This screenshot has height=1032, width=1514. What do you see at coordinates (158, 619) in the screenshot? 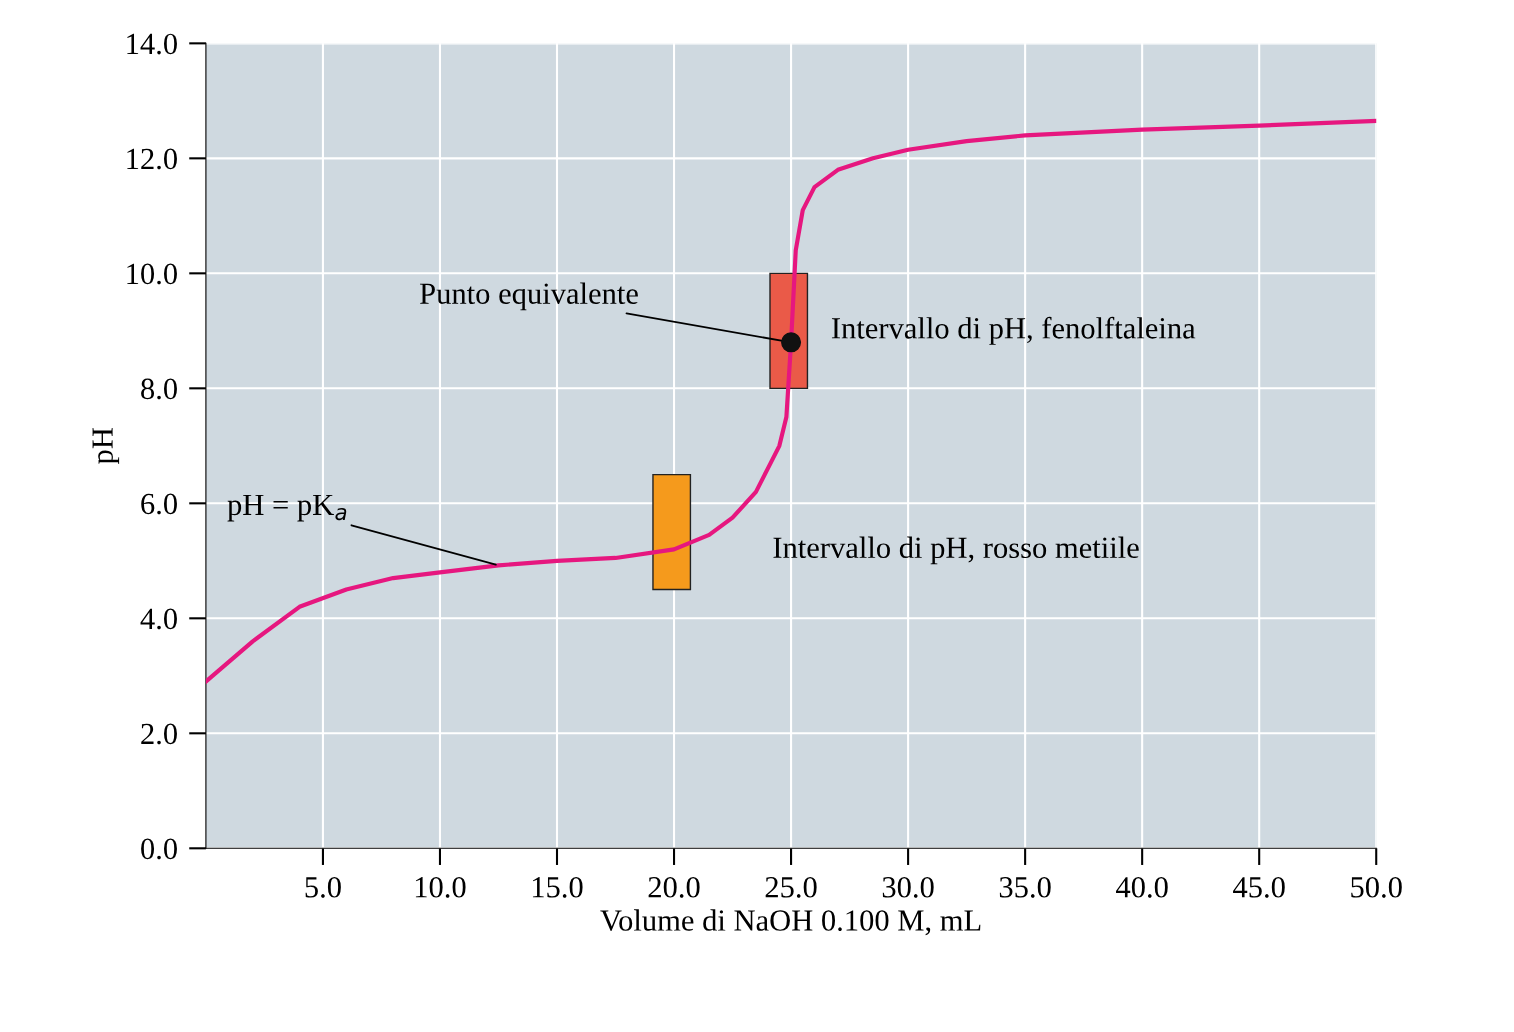
I see `y-tick-label: 4.0` at bounding box center [158, 619].